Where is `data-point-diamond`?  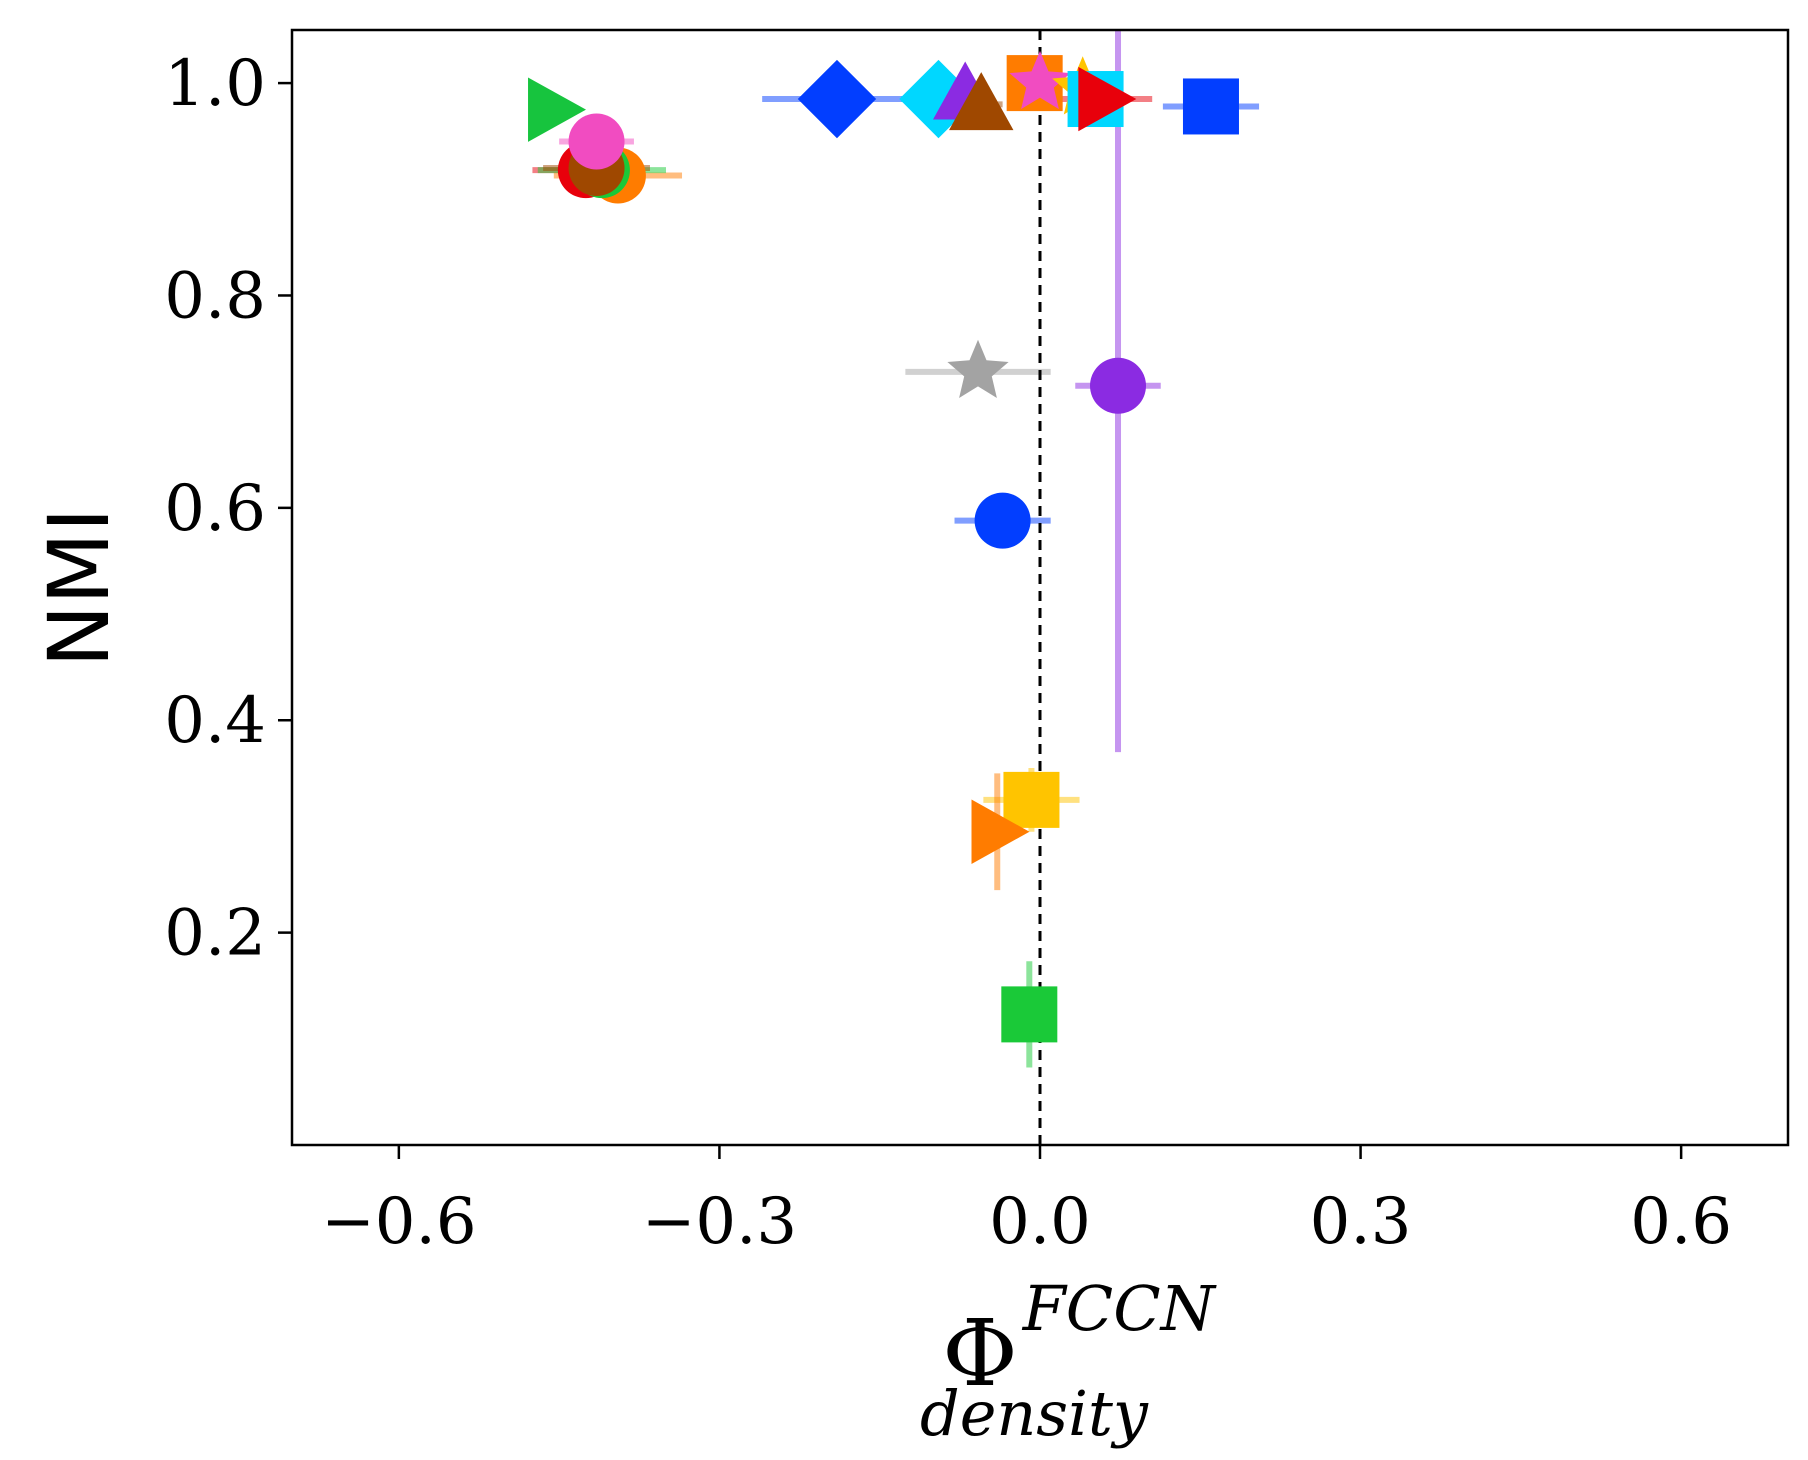 data-point-diamond is located at coordinates (837, 99).